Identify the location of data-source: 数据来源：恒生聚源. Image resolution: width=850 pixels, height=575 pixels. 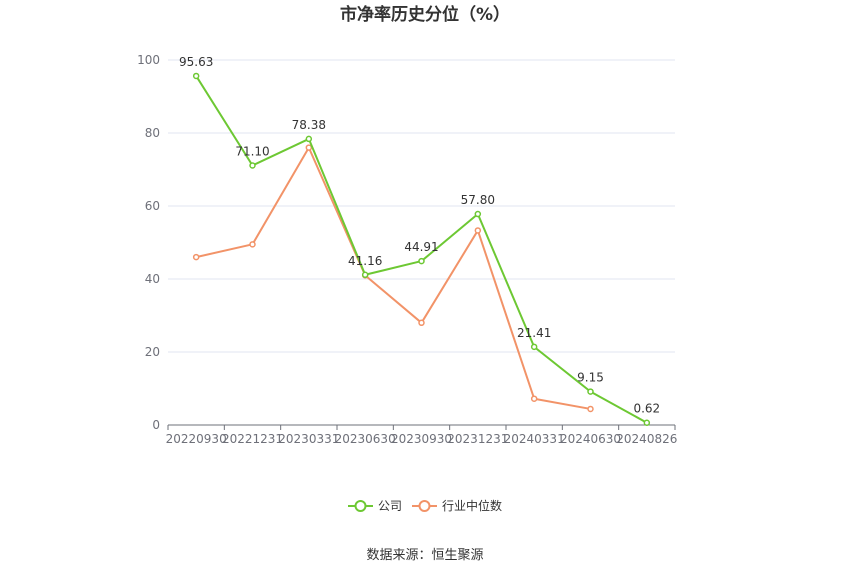
(424, 555).